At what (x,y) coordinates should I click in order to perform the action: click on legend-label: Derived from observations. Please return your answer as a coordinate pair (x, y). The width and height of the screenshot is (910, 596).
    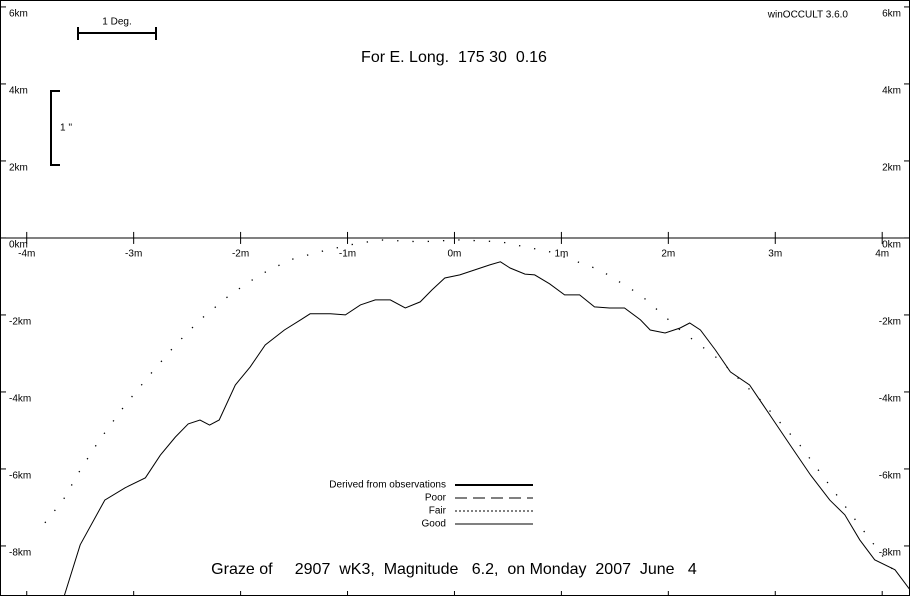
    Looking at the image, I should click on (387, 485).